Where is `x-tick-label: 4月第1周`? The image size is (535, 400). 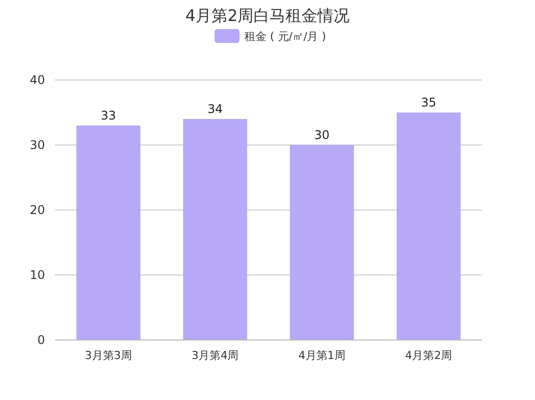
x-tick-label: 4月第1周 is located at coordinates (322, 355).